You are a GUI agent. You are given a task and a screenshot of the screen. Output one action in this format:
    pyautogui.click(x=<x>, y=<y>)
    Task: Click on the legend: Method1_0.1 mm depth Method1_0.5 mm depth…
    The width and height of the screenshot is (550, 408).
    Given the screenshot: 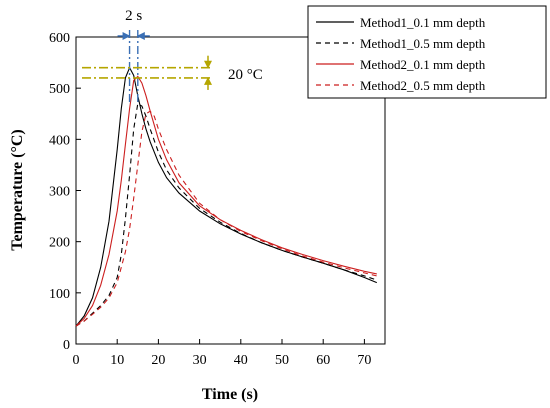 What is the action you would take?
    pyautogui.click(x=427, y=52)
    